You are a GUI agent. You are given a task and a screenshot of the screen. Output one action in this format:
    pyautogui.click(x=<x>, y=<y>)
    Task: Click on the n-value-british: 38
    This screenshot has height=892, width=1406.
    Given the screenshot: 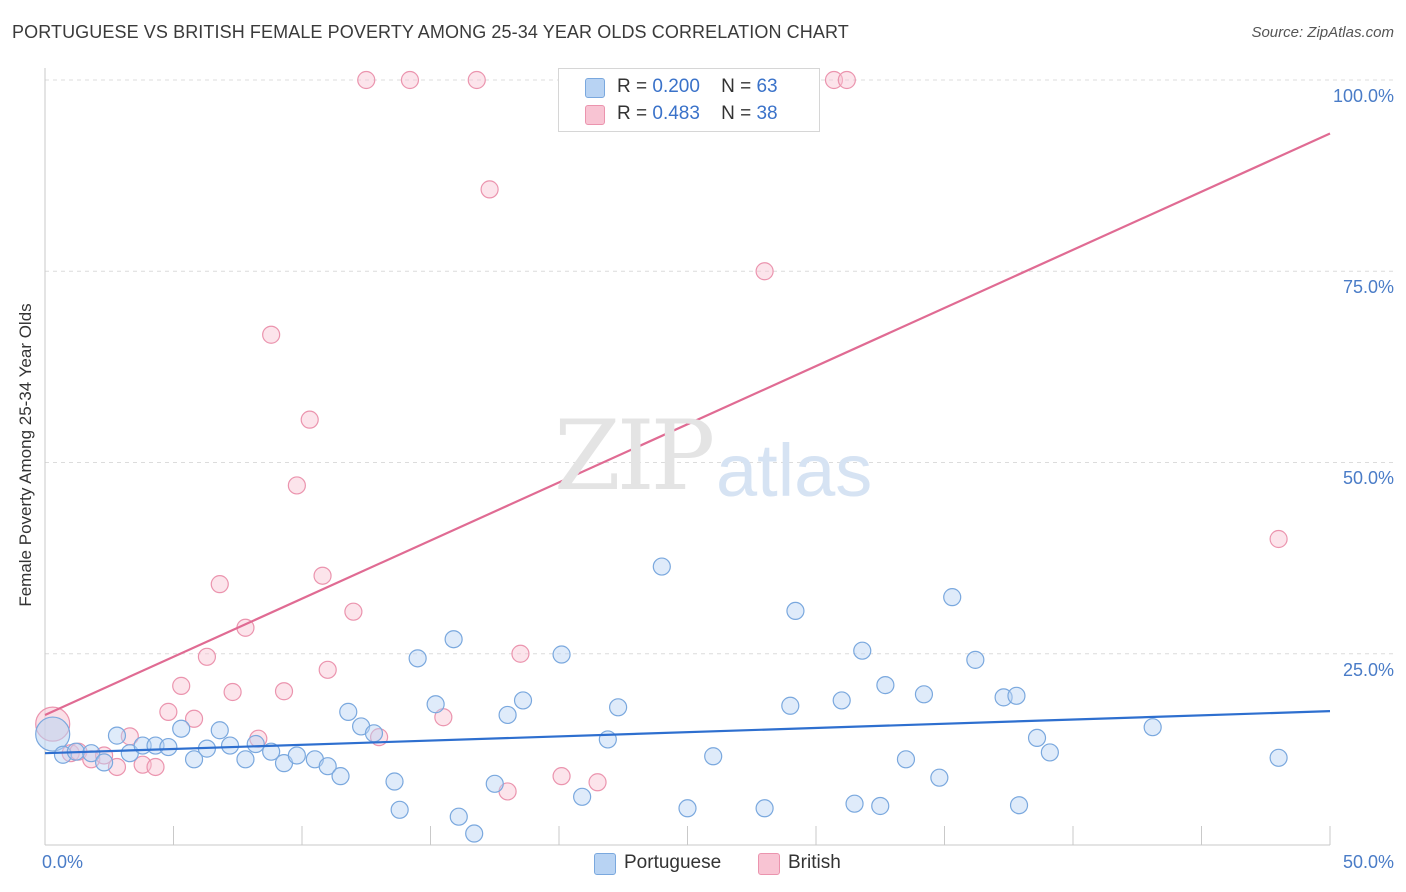 What is the action you would take?
    pyautogui.click(x=767, y=113)
    